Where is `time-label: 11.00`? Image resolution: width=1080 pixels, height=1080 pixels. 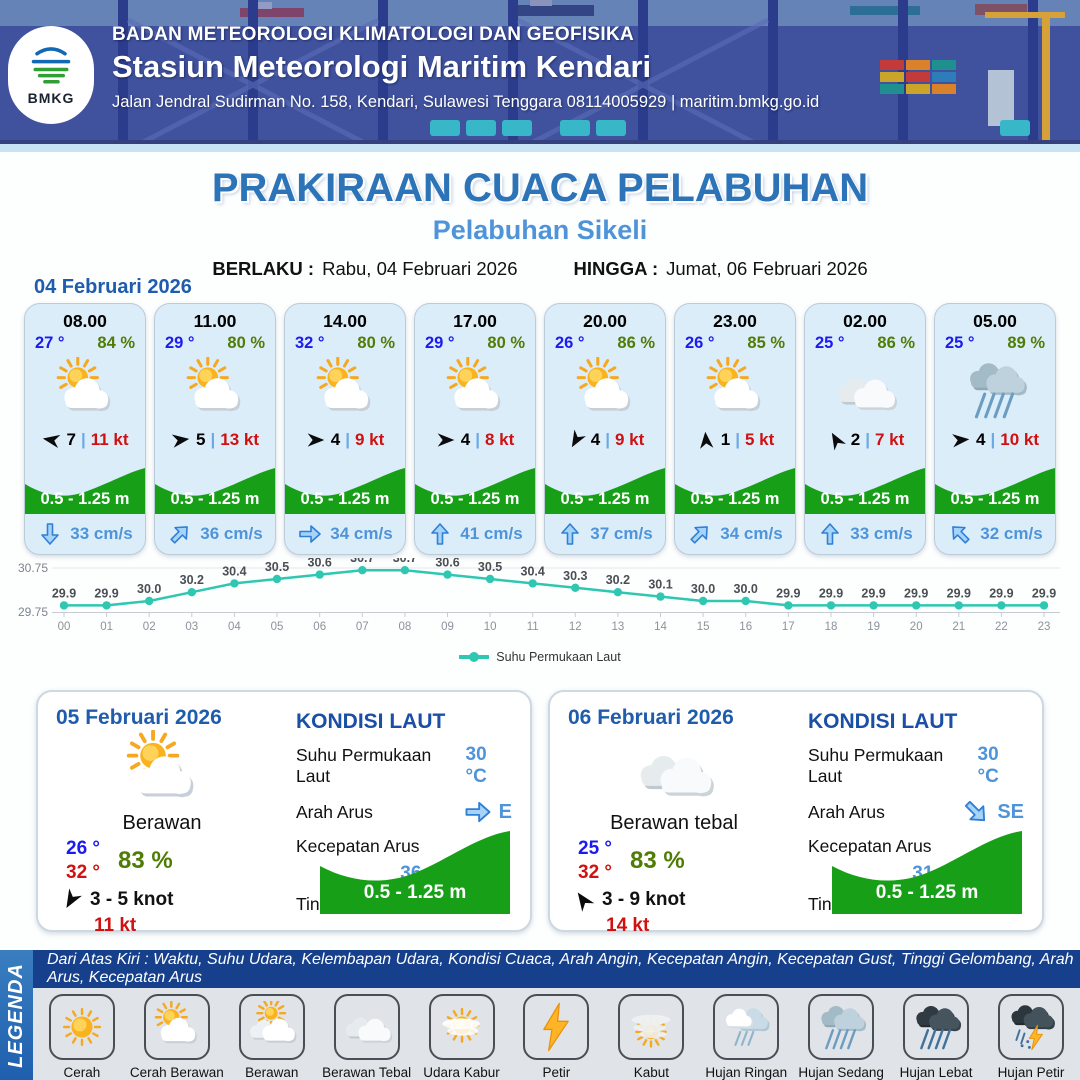
time-label: 11.00 is located at coordinates (215, 321).